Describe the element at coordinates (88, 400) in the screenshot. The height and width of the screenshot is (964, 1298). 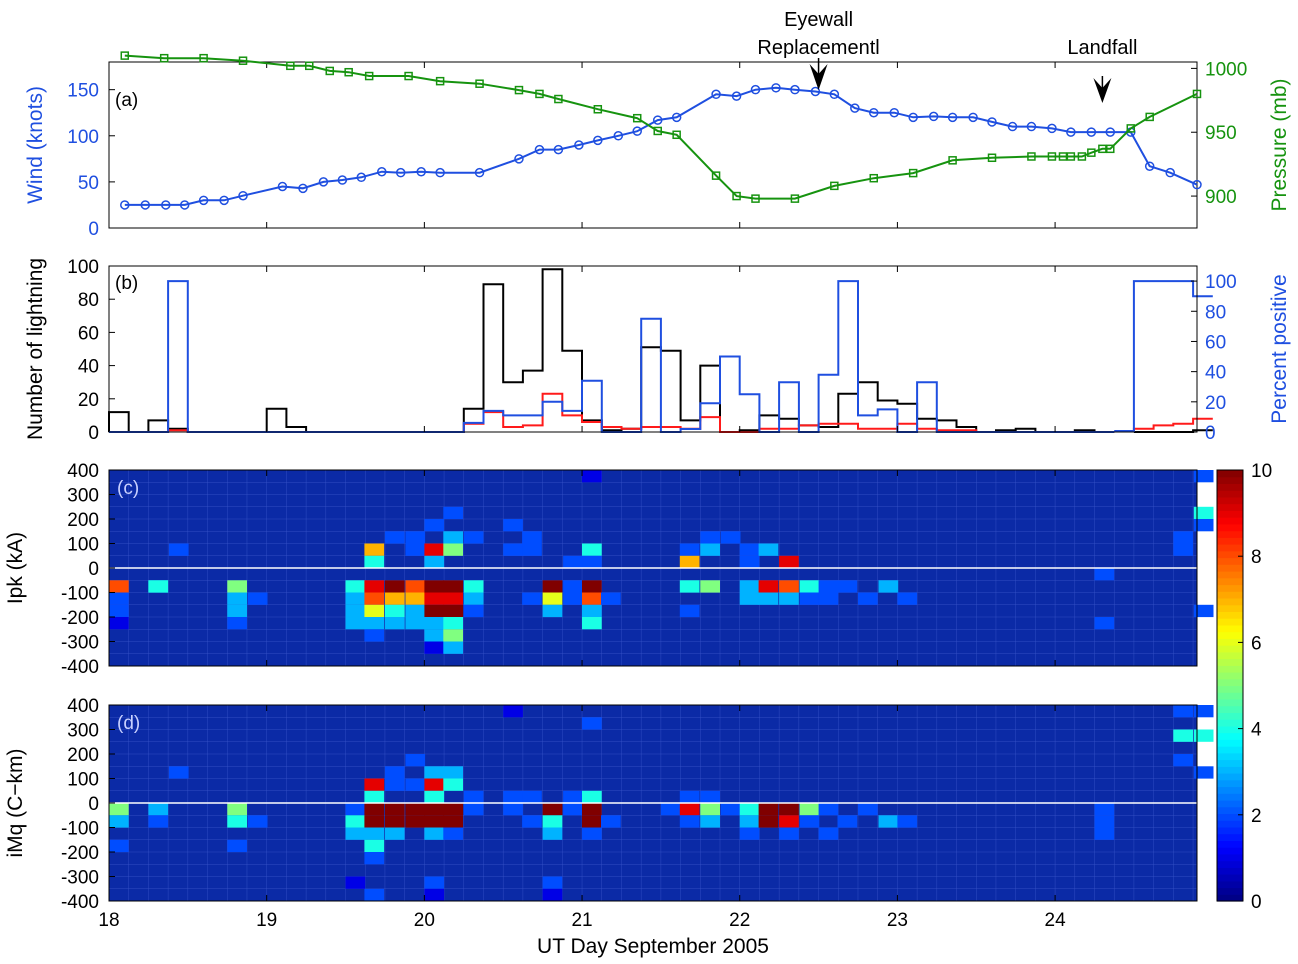
I see `y-tick-label: 20` at that location.